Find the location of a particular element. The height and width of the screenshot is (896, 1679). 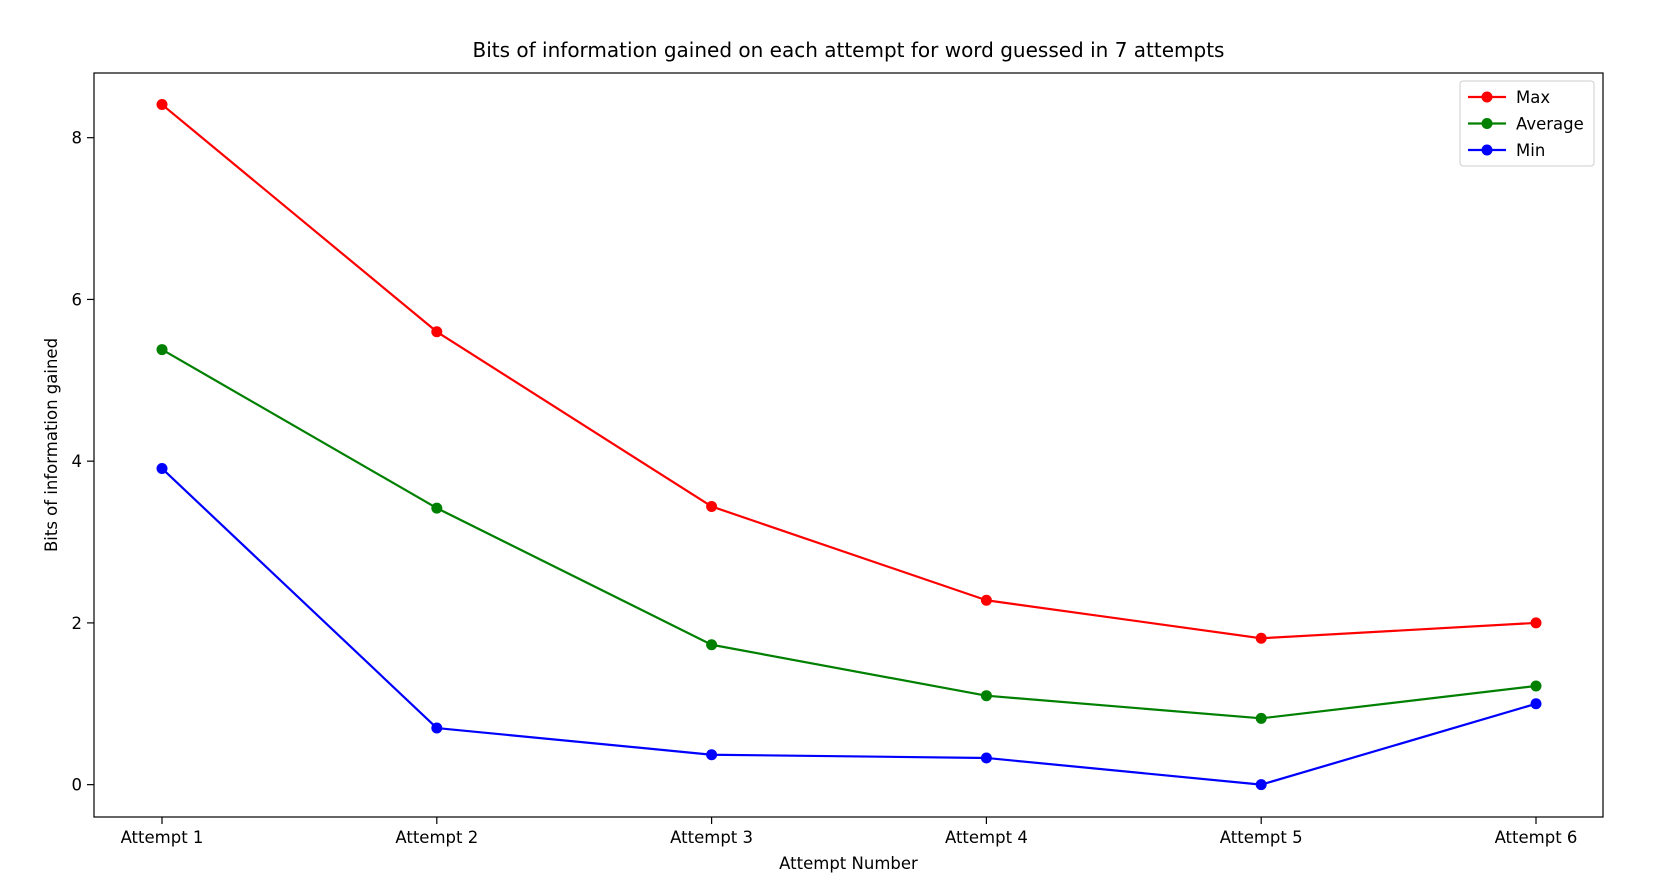

x-tick-label: Attempt 4 is located at coordinates (986, 837).